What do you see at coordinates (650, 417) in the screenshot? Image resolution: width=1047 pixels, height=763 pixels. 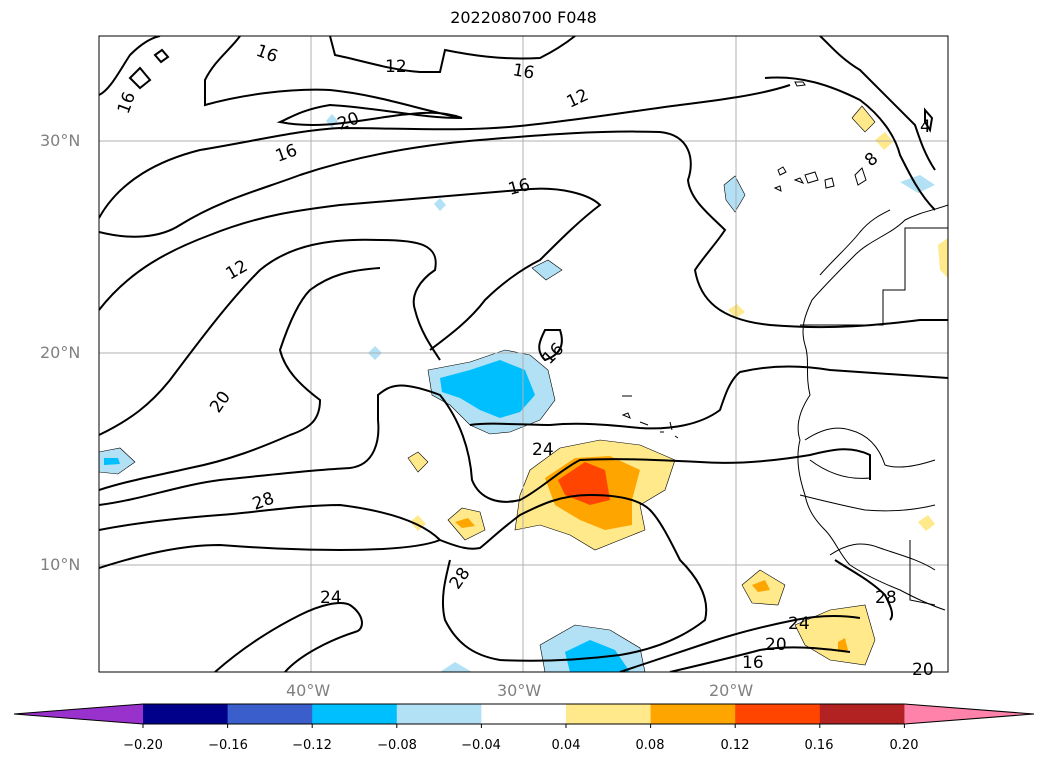 I see `coastline-cape-verde` at bounding box center [650, 417].